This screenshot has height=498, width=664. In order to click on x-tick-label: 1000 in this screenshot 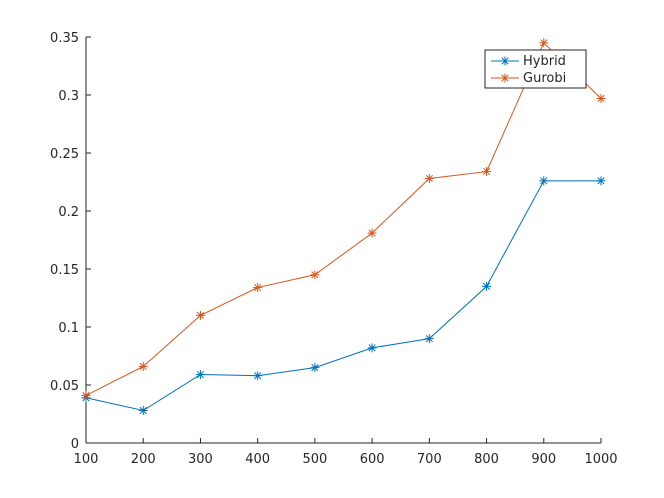, I will do `click(600, 459)`.